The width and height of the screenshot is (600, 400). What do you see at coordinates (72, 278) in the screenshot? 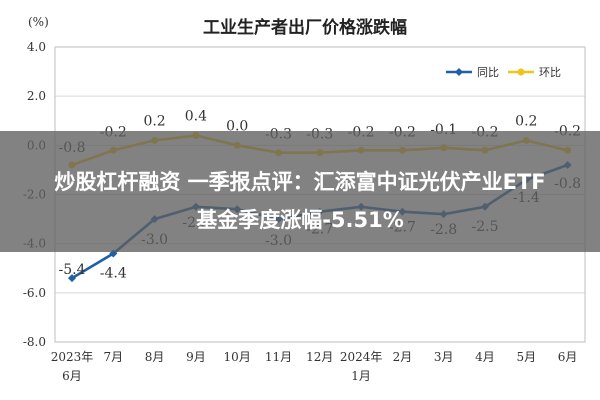
I see `data-point` at bounding box center [72, 278].